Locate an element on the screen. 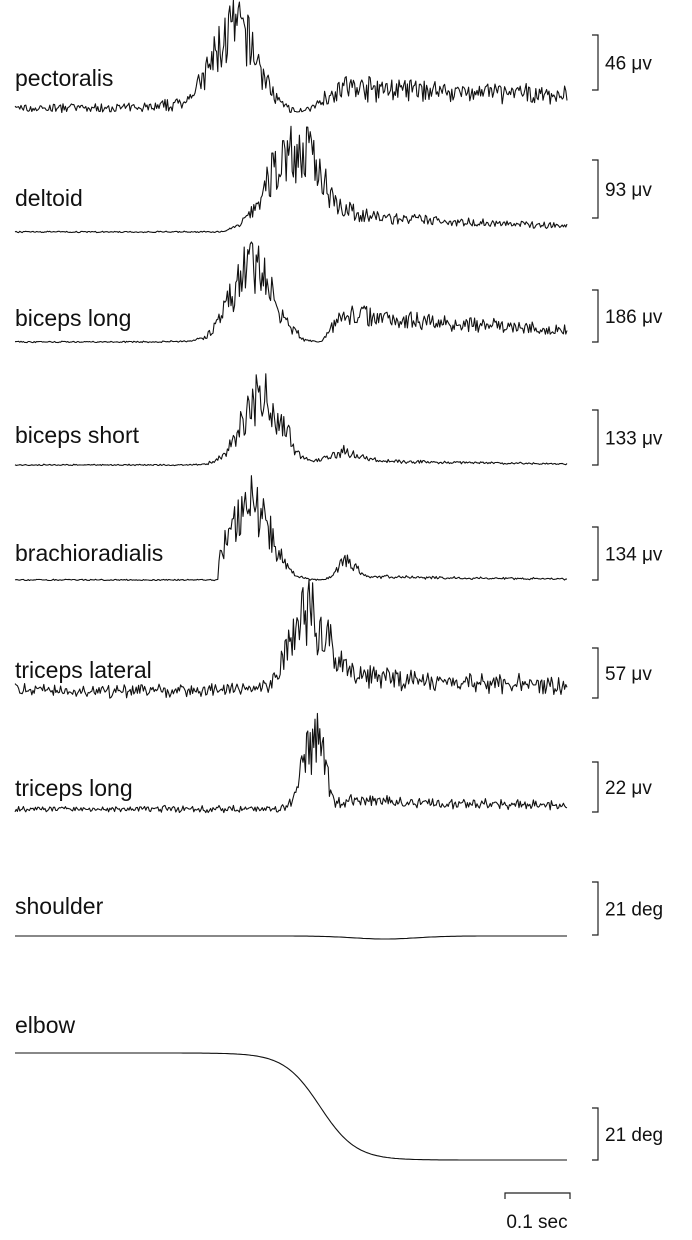  time-scale-label: 0.1 sec is located at coordinates (536, 1222).